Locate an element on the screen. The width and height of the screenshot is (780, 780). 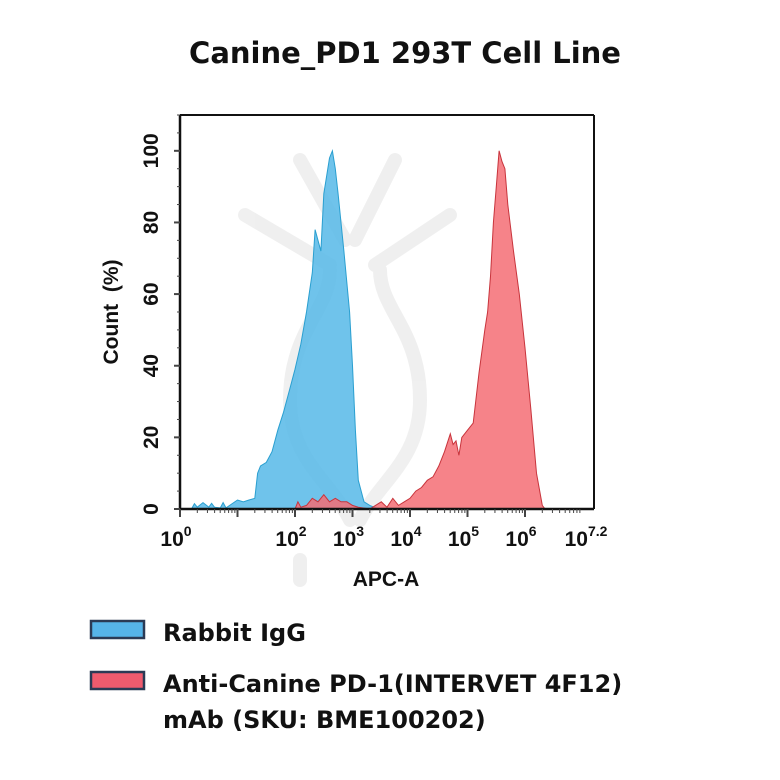
legend-swatch-anti-pd1 is located at coordinates (117, 680).